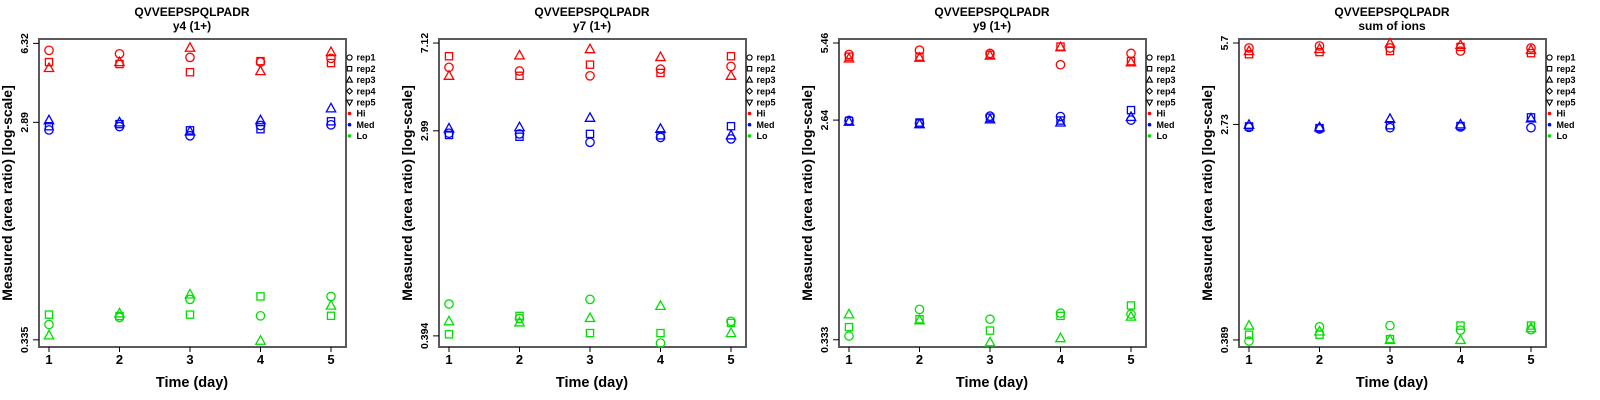 This screenshot has width=1600, height=400. Describe the element at coordinates (1562, 136) in the screenshot. I see `legend-label-Lo: Lo` at that location.